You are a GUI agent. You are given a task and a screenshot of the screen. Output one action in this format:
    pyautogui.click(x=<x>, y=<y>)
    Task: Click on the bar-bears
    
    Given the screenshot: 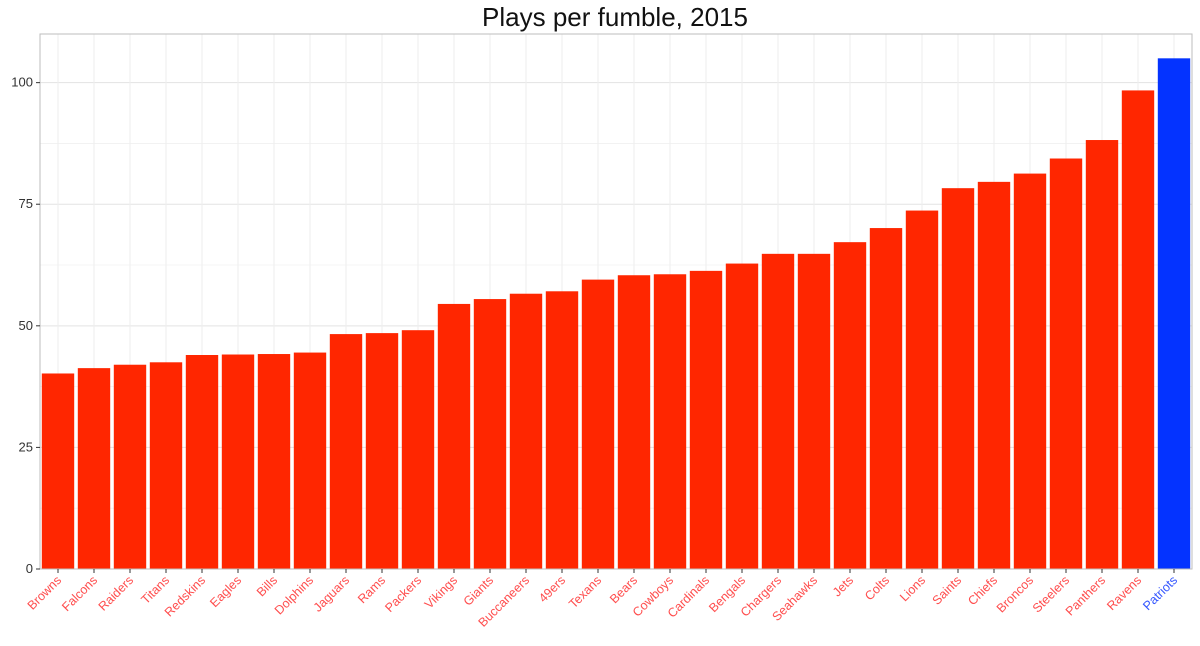 What is the action you would take?
    pyautogui.click(x=634, y=422)
    